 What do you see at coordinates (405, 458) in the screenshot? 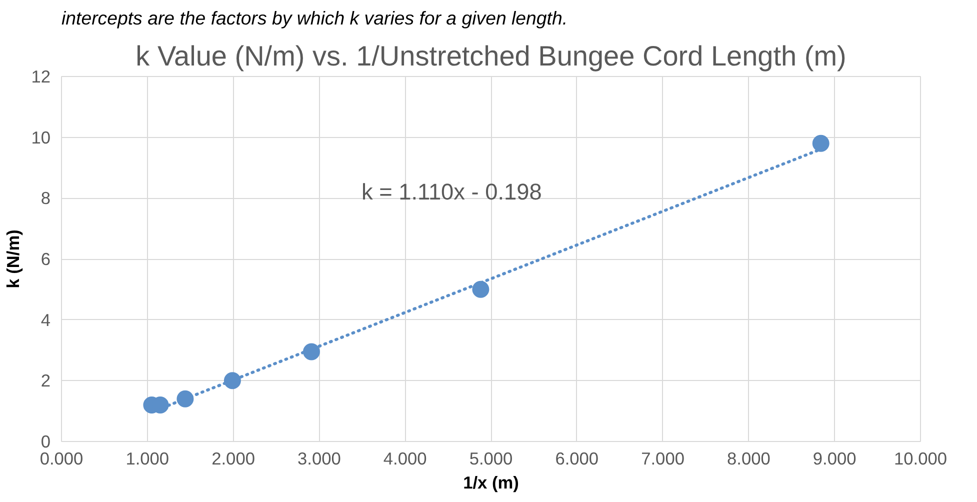
I see `x-tick-label: 4.000` at bounding box center [405, 458].